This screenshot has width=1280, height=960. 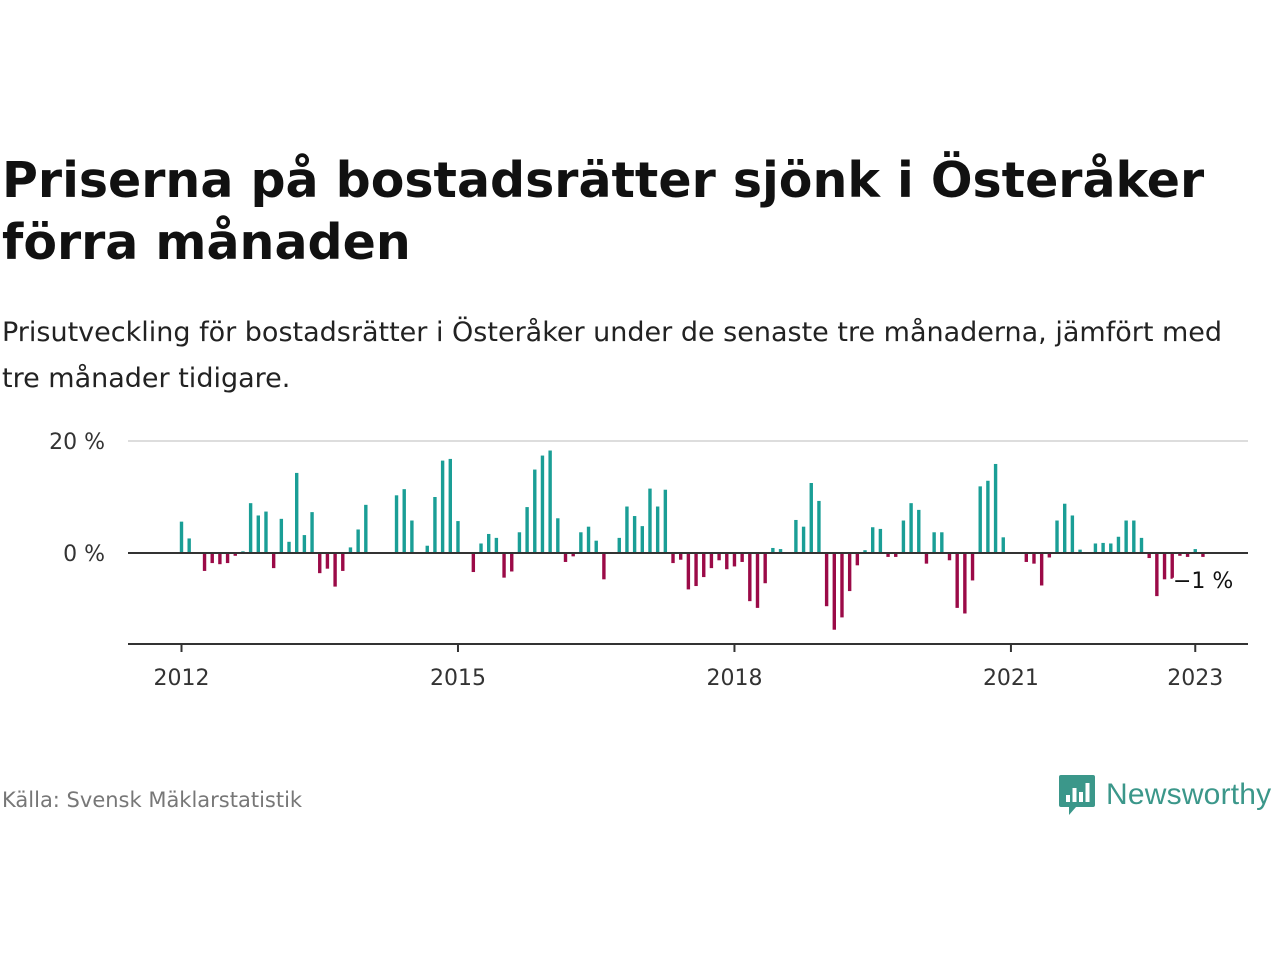 What do you see at coordinates (182, 678) in the screenshot?
I see `x-tick-label: 2012` at bounding box center [182, 678].